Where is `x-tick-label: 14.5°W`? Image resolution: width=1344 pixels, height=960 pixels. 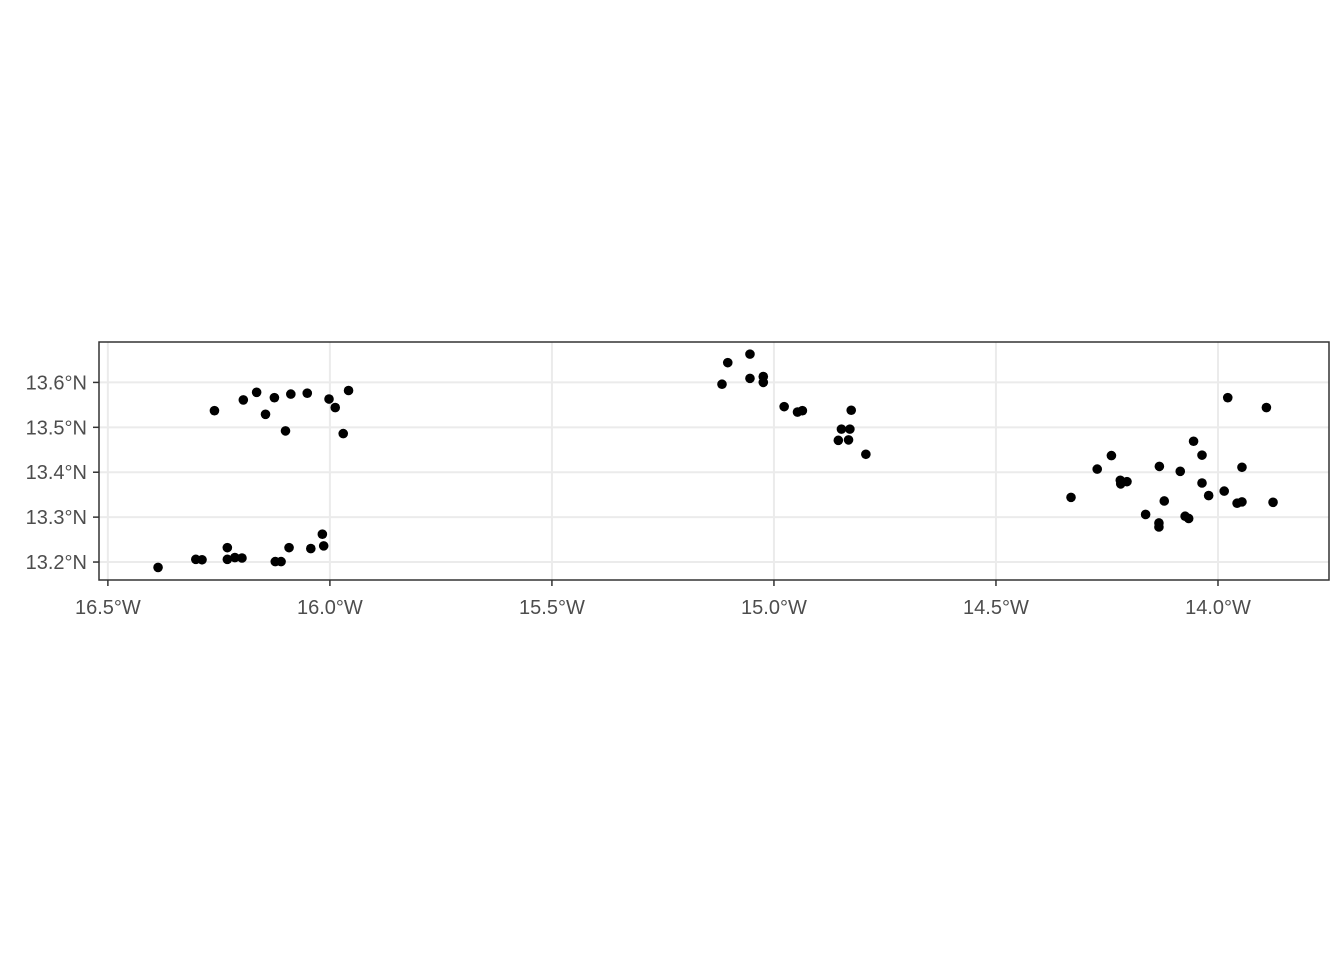 x-tick-label: 14.5°W is located at coordinates (996, 608).